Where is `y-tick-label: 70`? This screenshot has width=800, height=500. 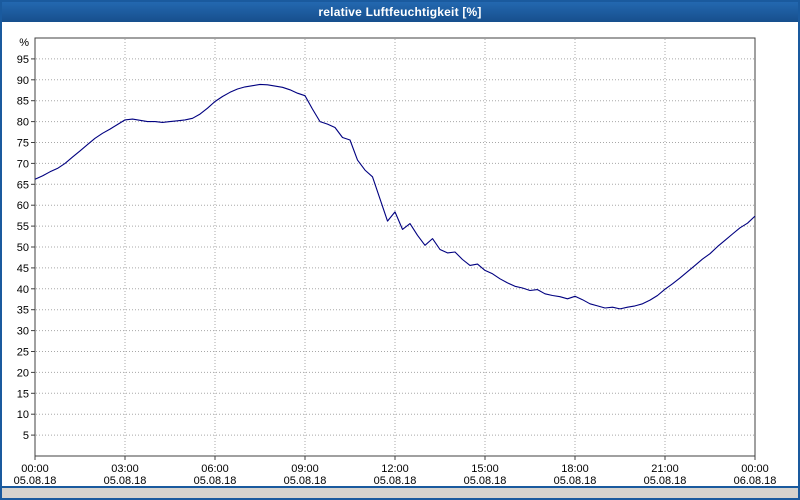 y-tick-label: 70 is located at coordinates (23, 164).